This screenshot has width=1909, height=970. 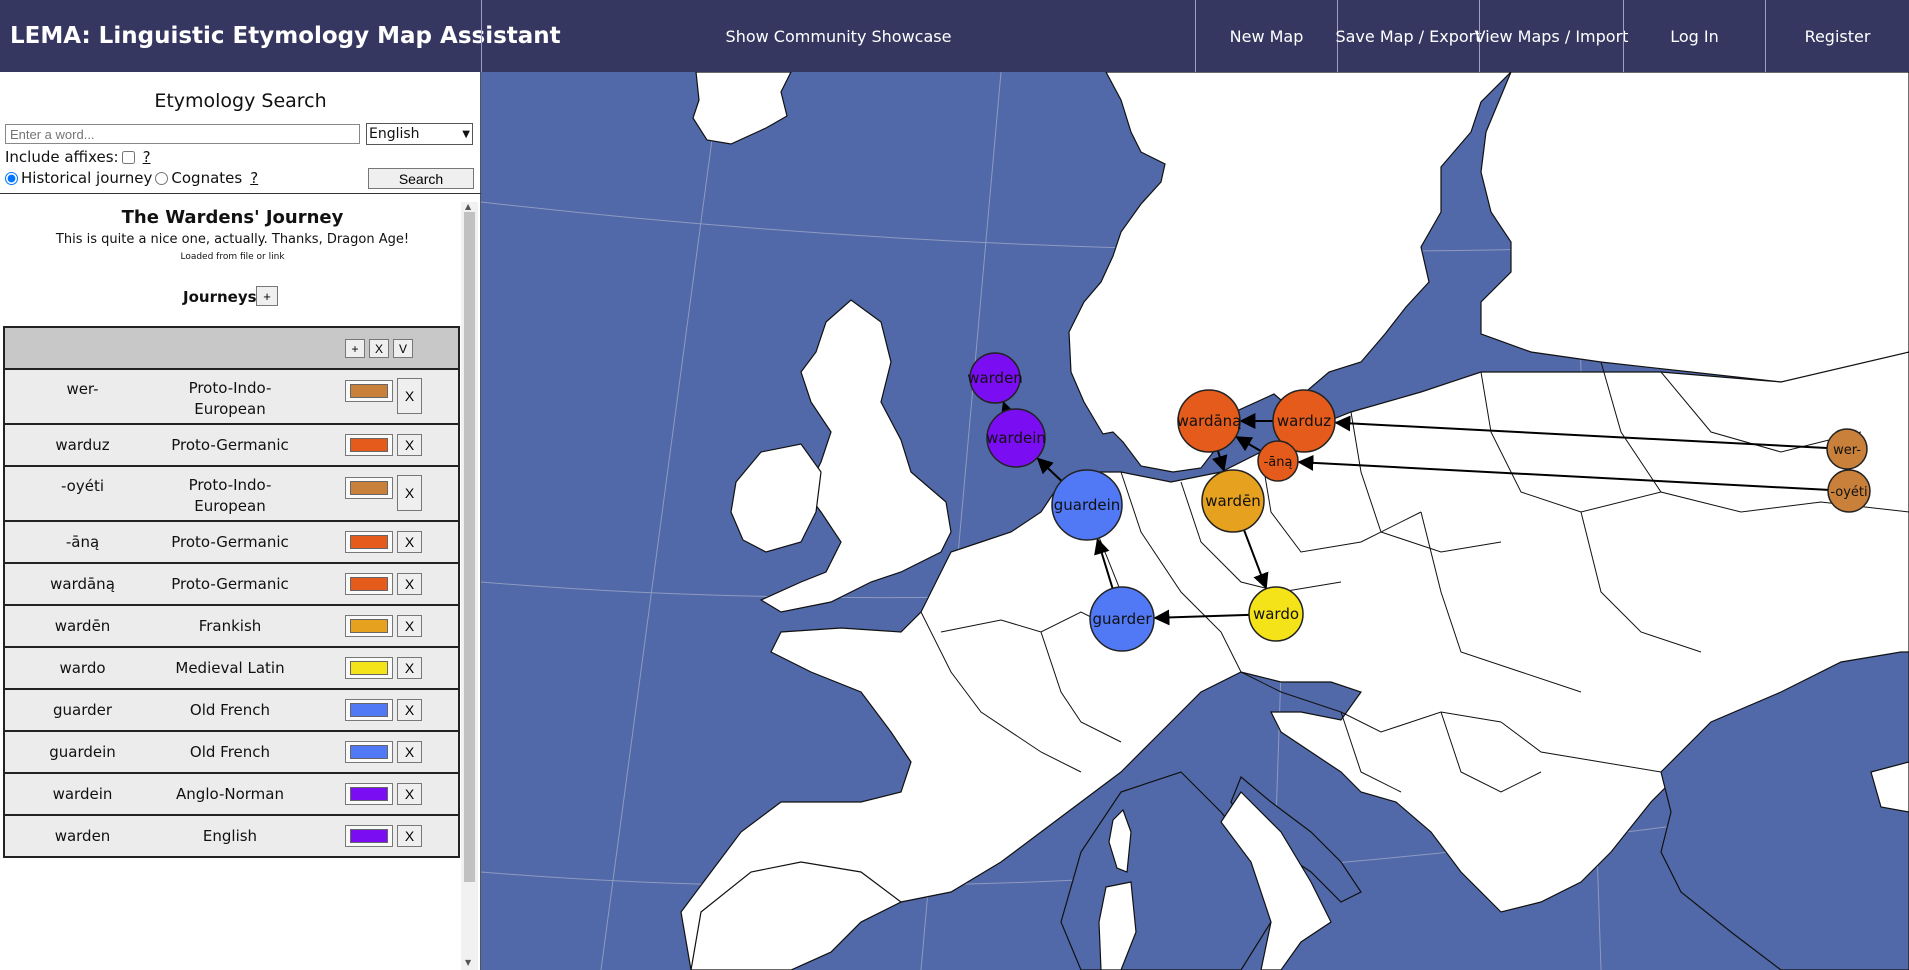 I want to click on scroll-up-icon: ▲, so click(x=468, y=206).